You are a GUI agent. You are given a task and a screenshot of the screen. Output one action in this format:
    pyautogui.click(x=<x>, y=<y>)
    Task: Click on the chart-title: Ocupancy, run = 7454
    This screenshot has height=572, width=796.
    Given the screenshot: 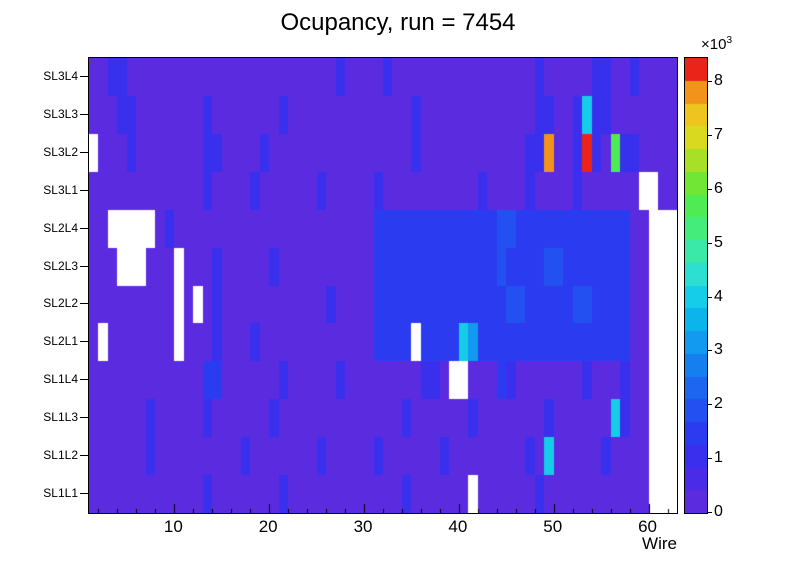 What is the action you would take?
    pyautogui.click(x=398, y=22)
    